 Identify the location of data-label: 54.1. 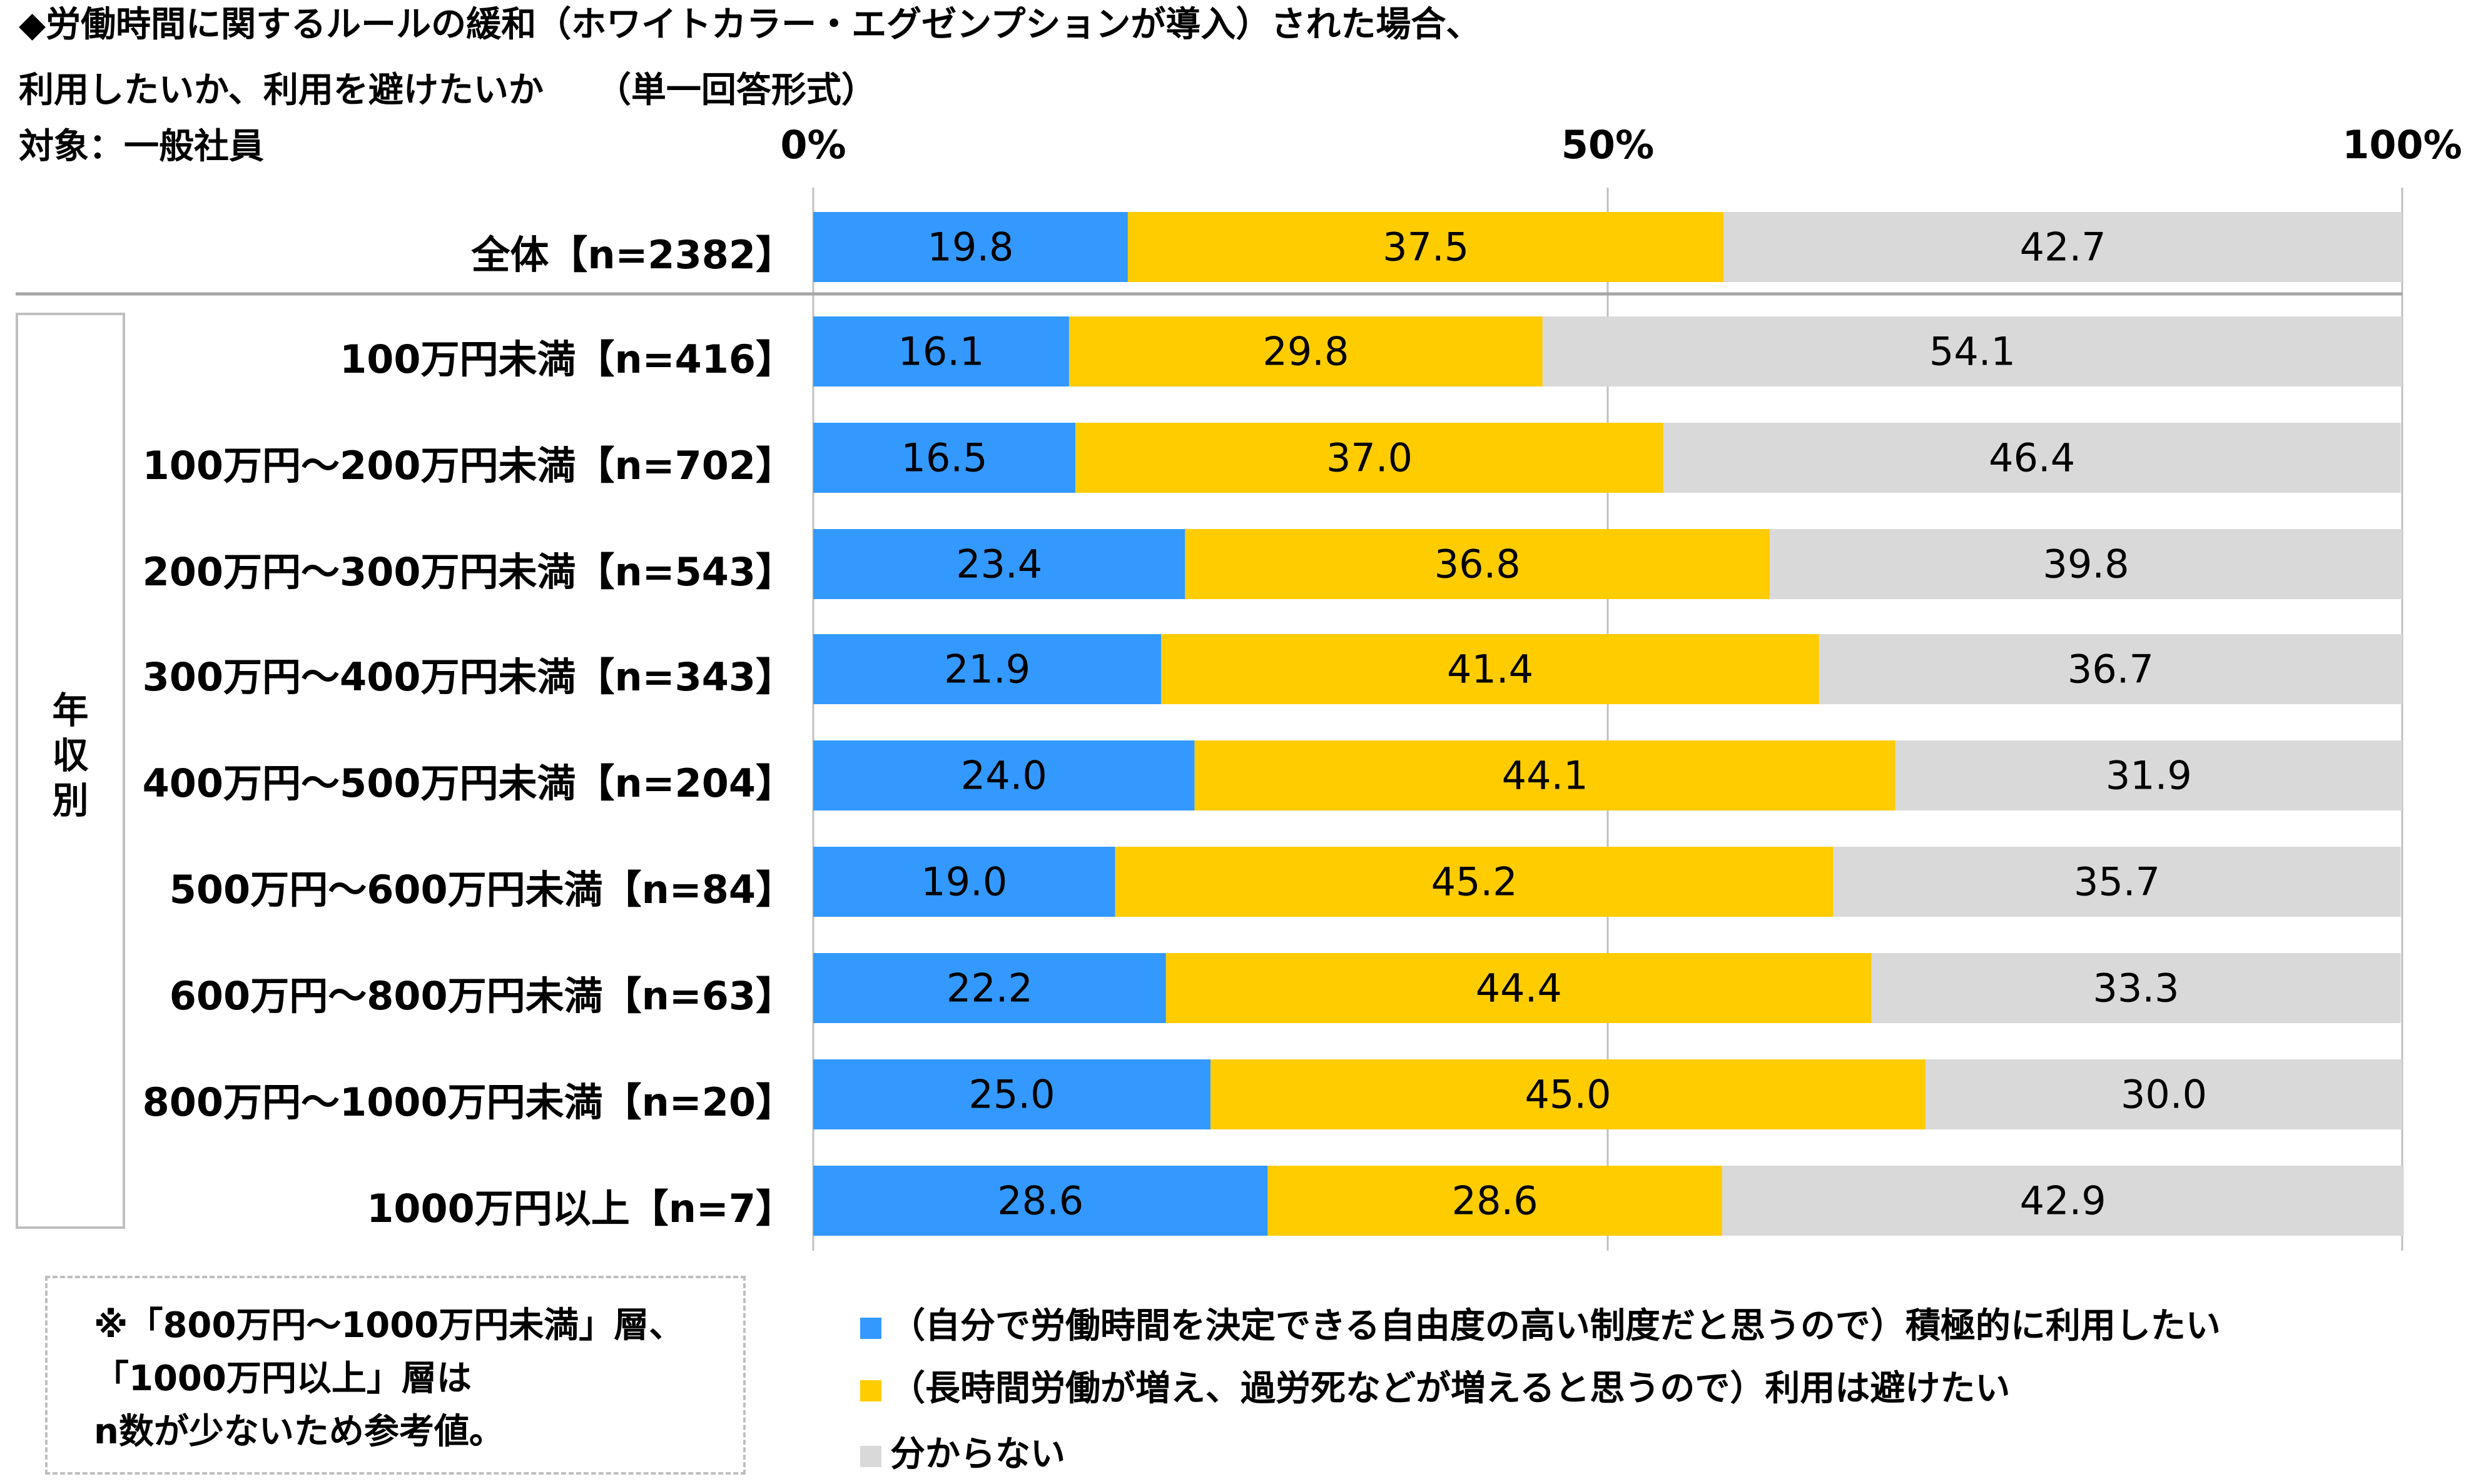
(1972, 351).